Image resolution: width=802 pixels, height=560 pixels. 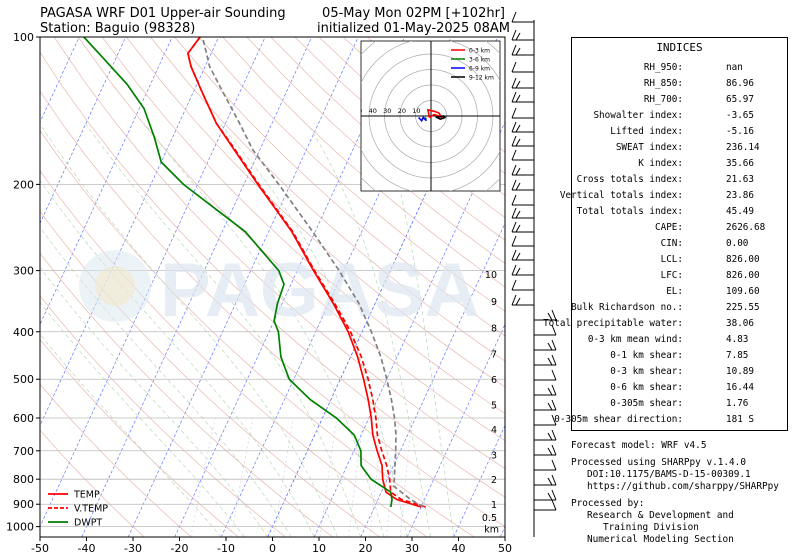 I want to click on index-row: 0-3 km mean wind: 4.83, so click(x=679, y=340).